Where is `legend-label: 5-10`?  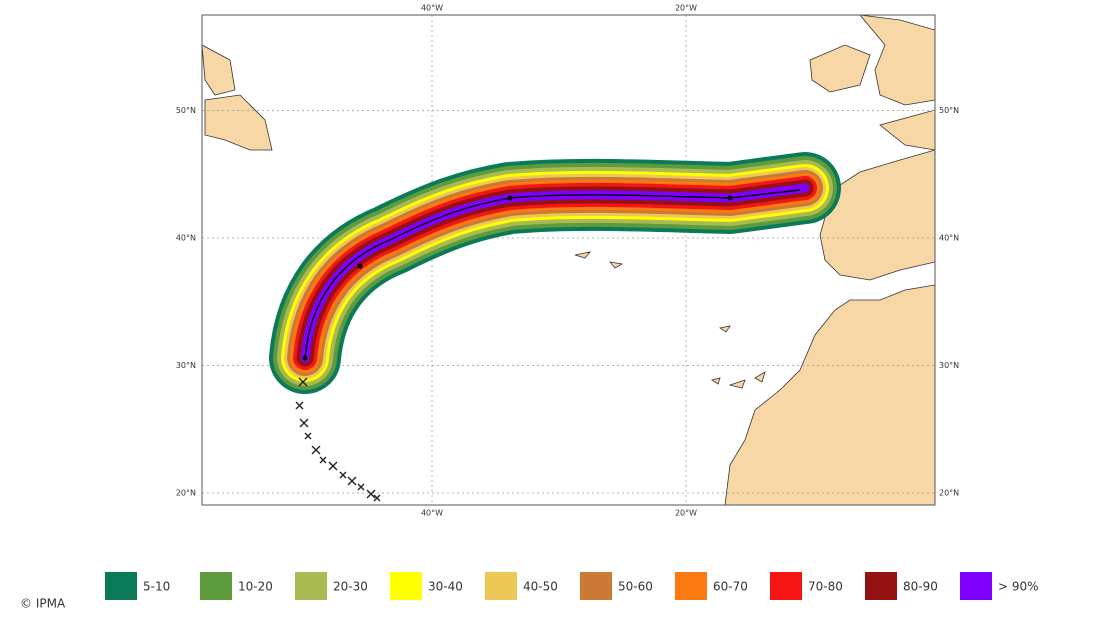 legend-label: 5-10 is located at coordinates (156, 587).